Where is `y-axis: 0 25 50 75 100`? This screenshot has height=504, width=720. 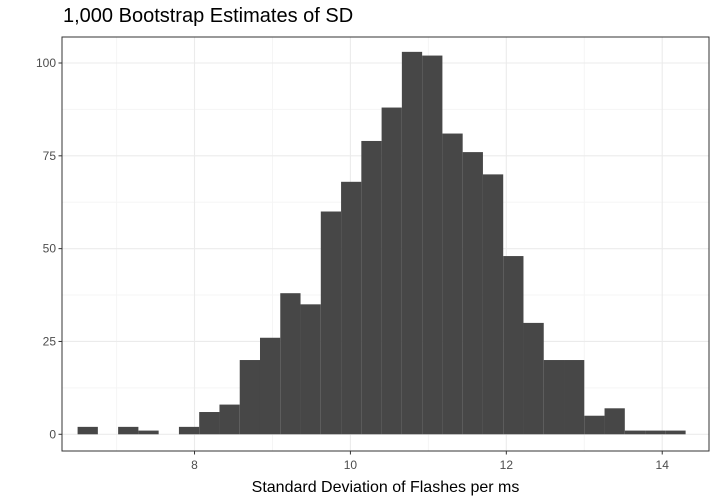
y-axis: 0 25 50 75 100 is located at coordinates (49, 248).